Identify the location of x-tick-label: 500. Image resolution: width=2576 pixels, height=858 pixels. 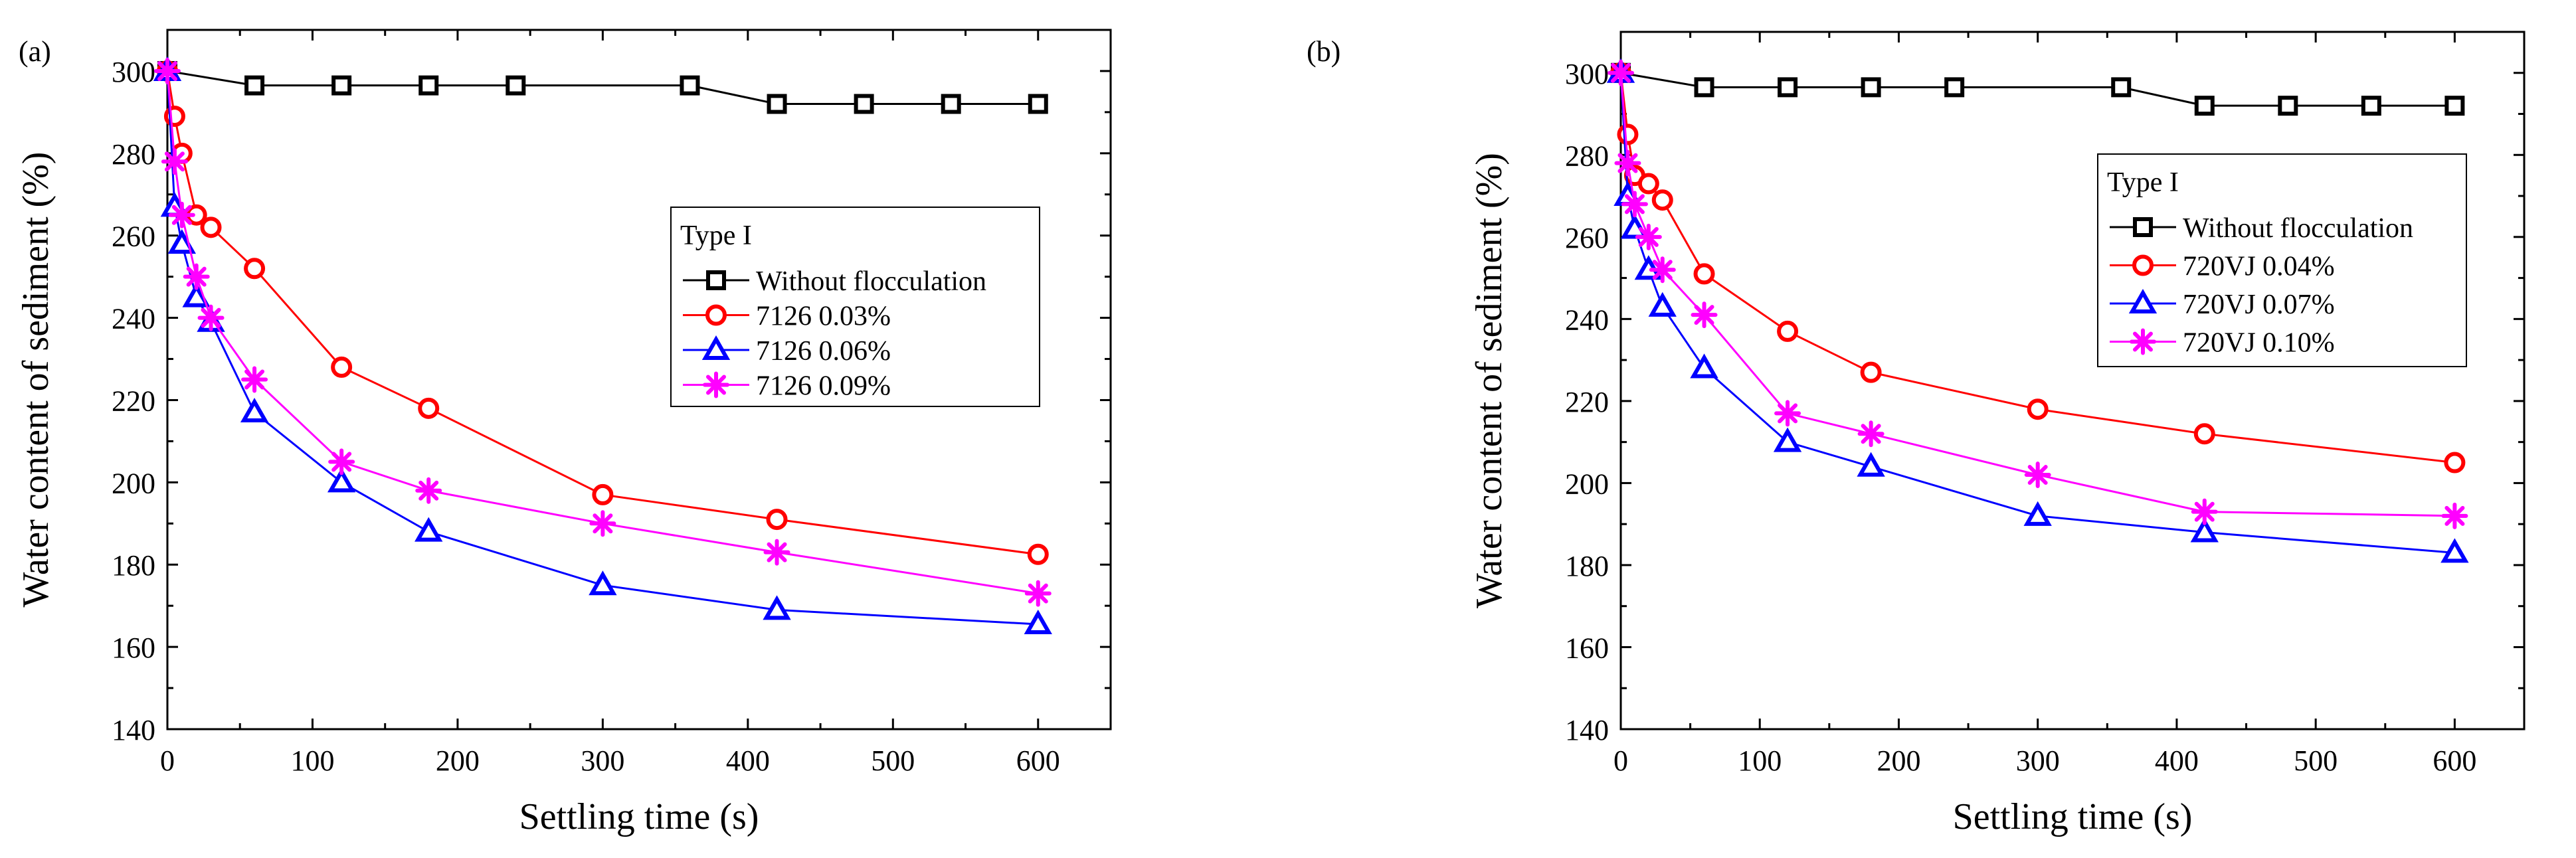
(893, 760).